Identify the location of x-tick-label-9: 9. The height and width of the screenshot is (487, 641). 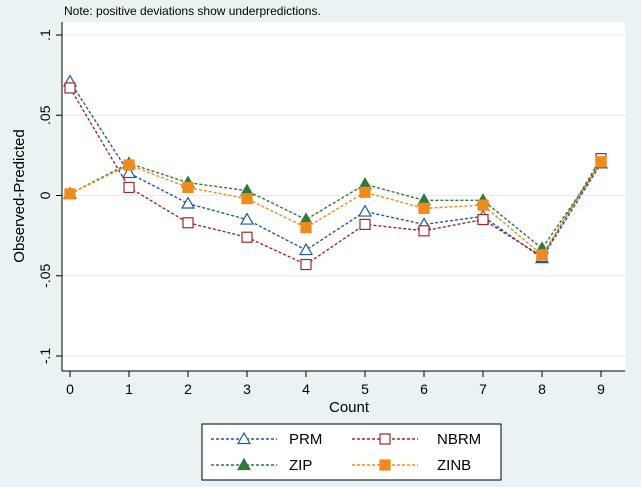
(601, 389).